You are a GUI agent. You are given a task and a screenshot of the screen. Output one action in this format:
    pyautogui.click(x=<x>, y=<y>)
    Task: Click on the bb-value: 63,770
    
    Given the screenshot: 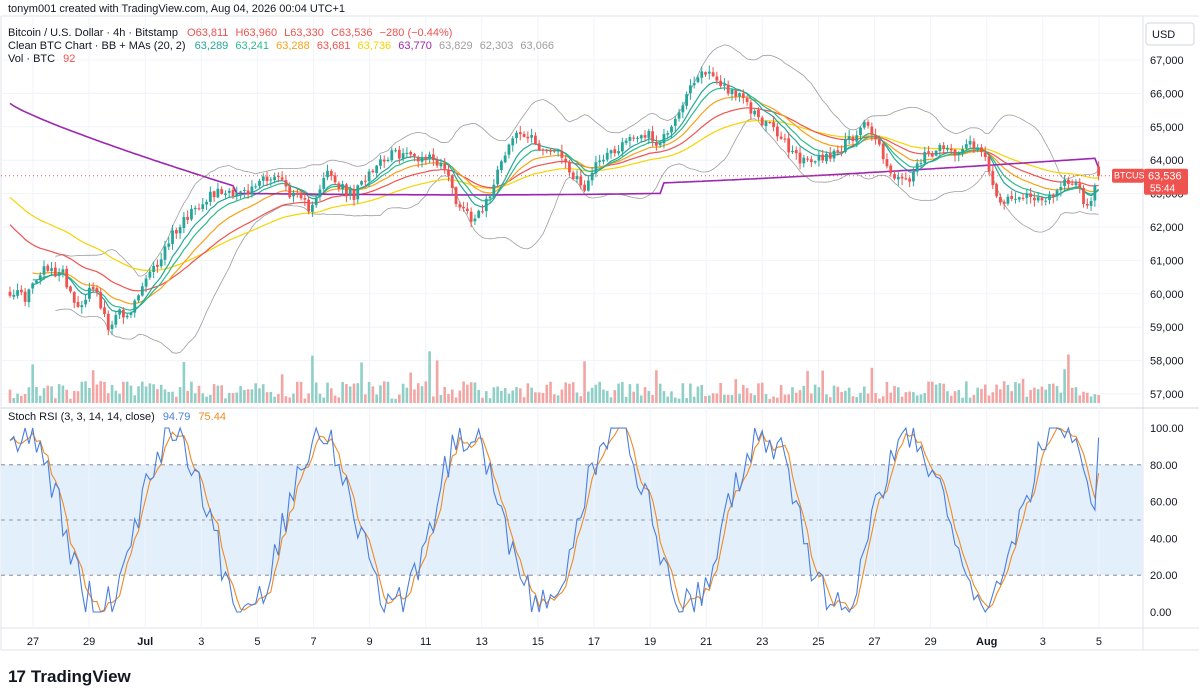 What is the action you would take?
    pyautogui.click(x=415, y=46)
    